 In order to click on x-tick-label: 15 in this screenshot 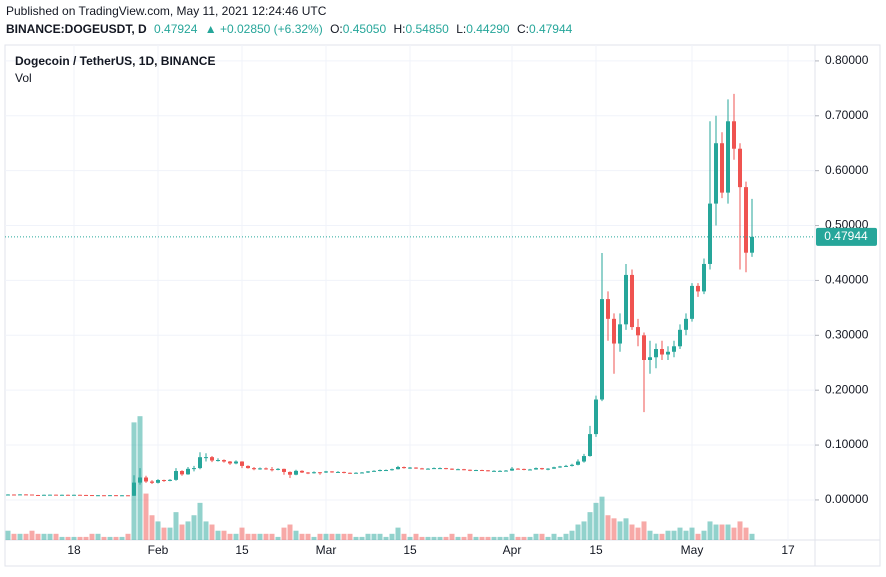, I will do `click(242, 550)`.